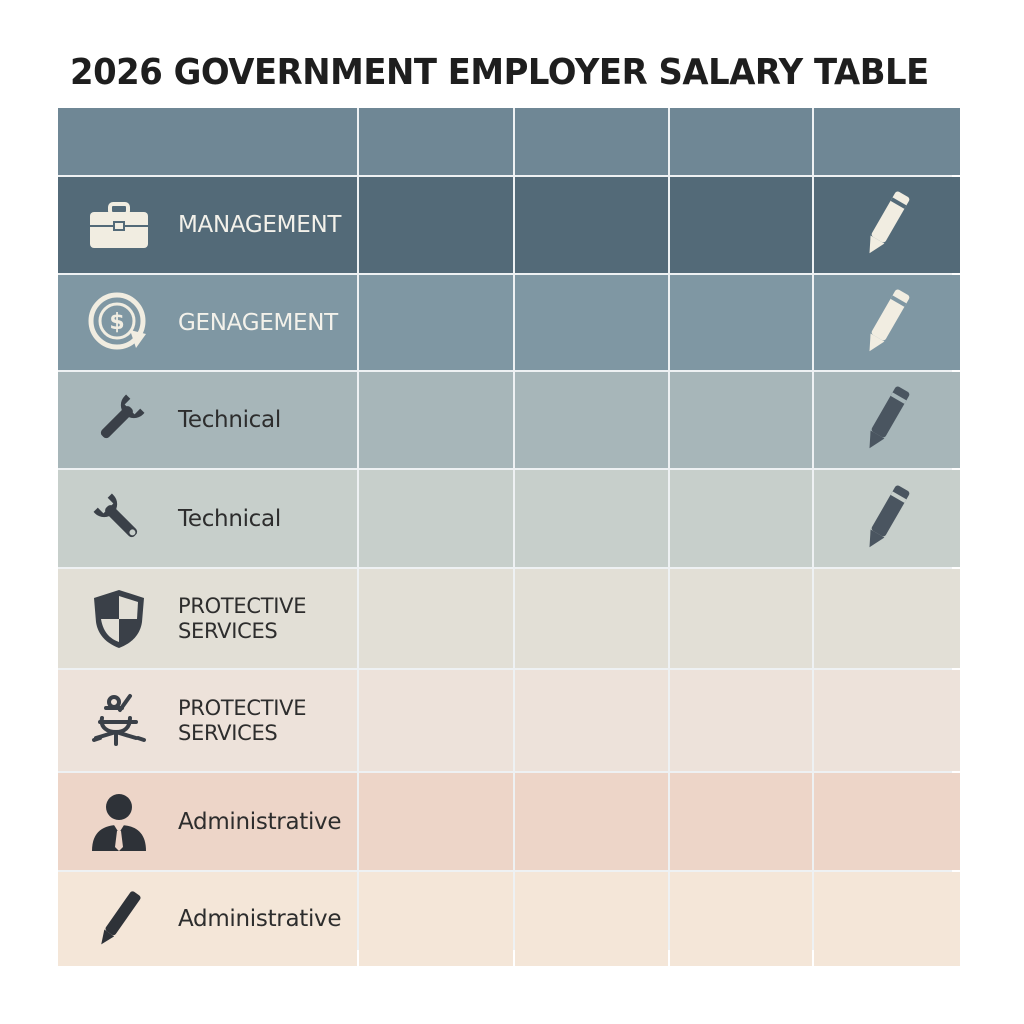 The height and width of the screenshot is (1024, 1024). What do you see at coordinates (499, 72) in the screenshot?
I see `page-title: 2026 GOVERNMENT EMPLOYER SALARY TABLE` at bounding box center [499, 72].